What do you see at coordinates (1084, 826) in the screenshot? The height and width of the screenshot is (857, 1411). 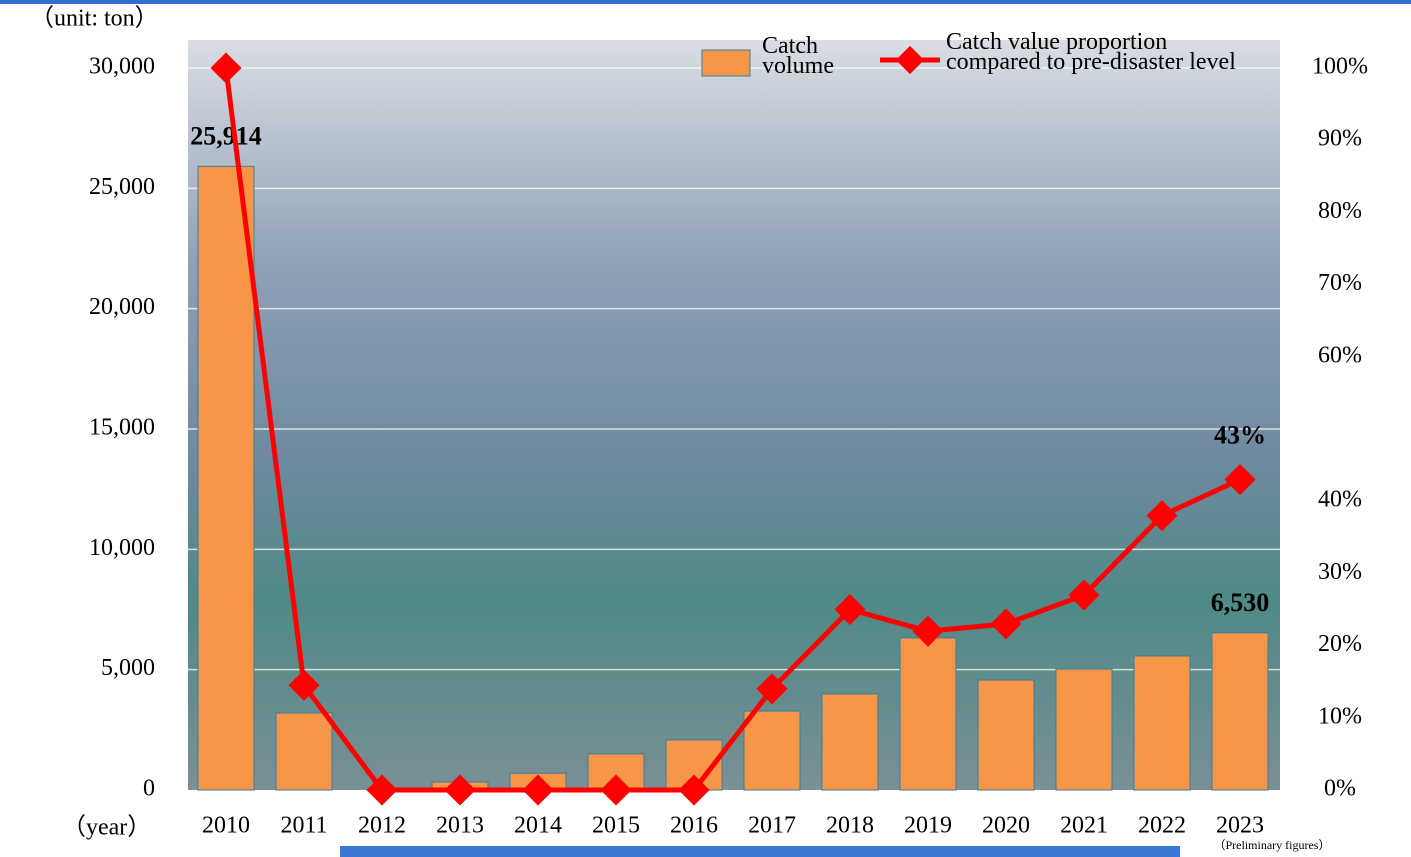 I see `x-tick-label: 2021` at bounding box center [1084, 826].